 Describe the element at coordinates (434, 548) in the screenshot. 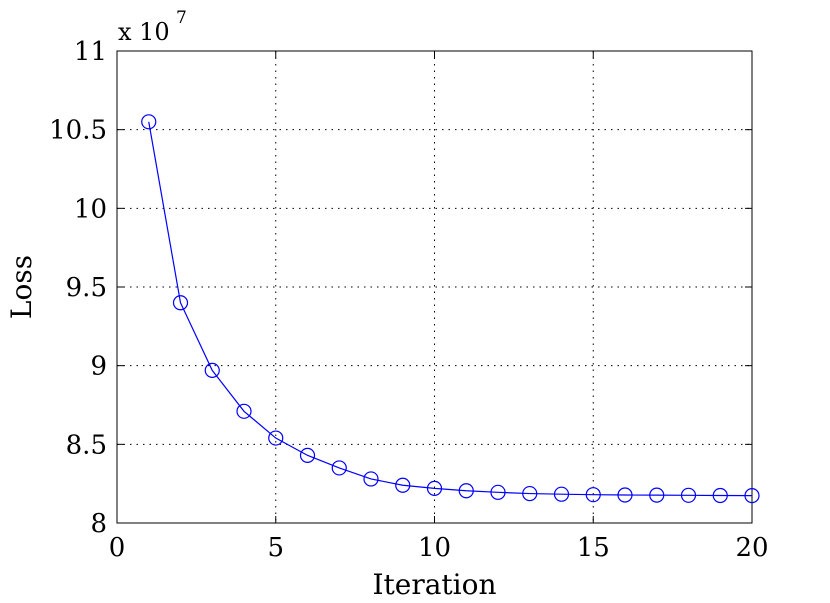

I see `x-tick-label: 10` at that location.